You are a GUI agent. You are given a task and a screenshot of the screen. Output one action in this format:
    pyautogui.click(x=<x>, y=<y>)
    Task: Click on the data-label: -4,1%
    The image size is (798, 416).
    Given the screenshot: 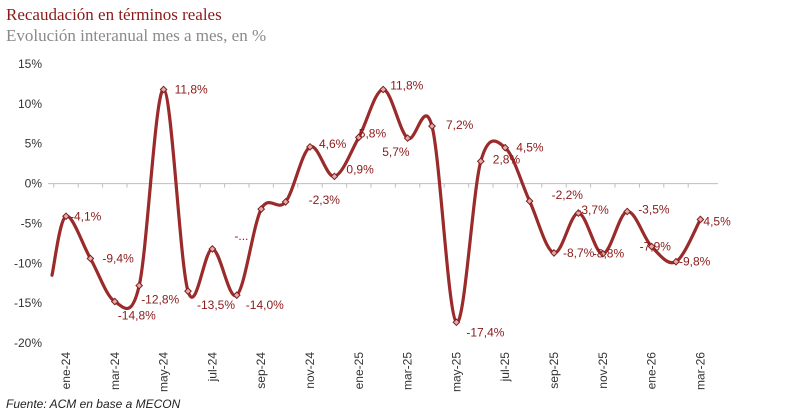 What is the action you would take?
    pyautogui.click(x=86, y=216)
    